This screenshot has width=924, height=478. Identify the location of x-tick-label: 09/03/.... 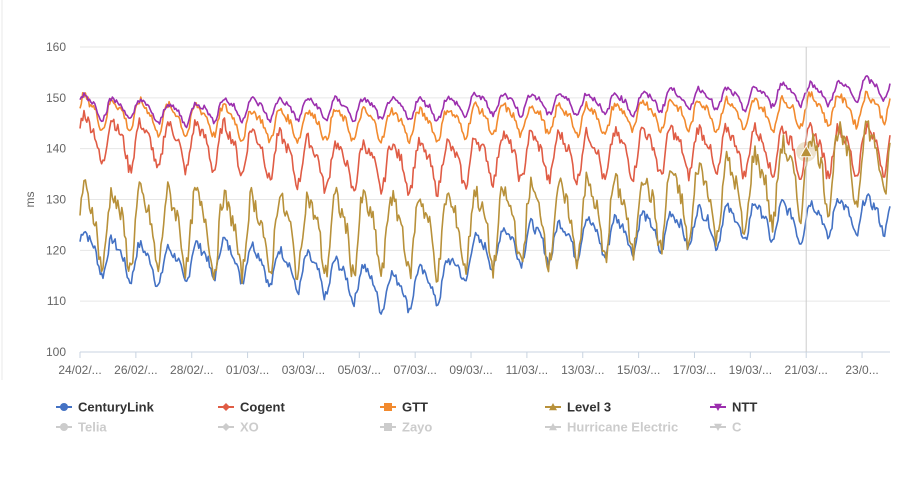
(470, 370).